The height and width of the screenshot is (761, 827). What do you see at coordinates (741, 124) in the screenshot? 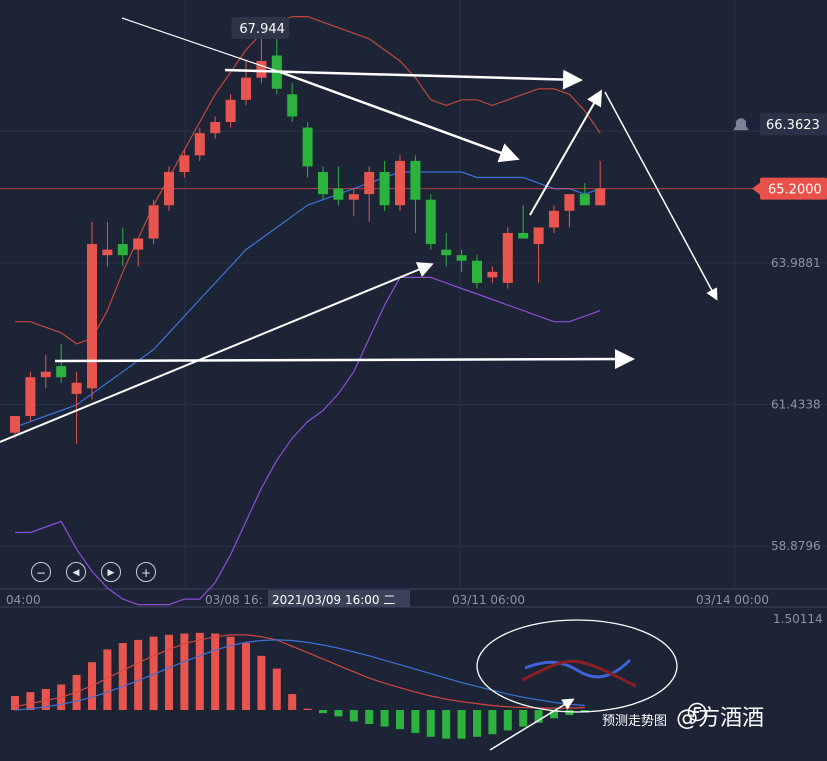
I see `bell-icon` at bounding box center [741, 124].